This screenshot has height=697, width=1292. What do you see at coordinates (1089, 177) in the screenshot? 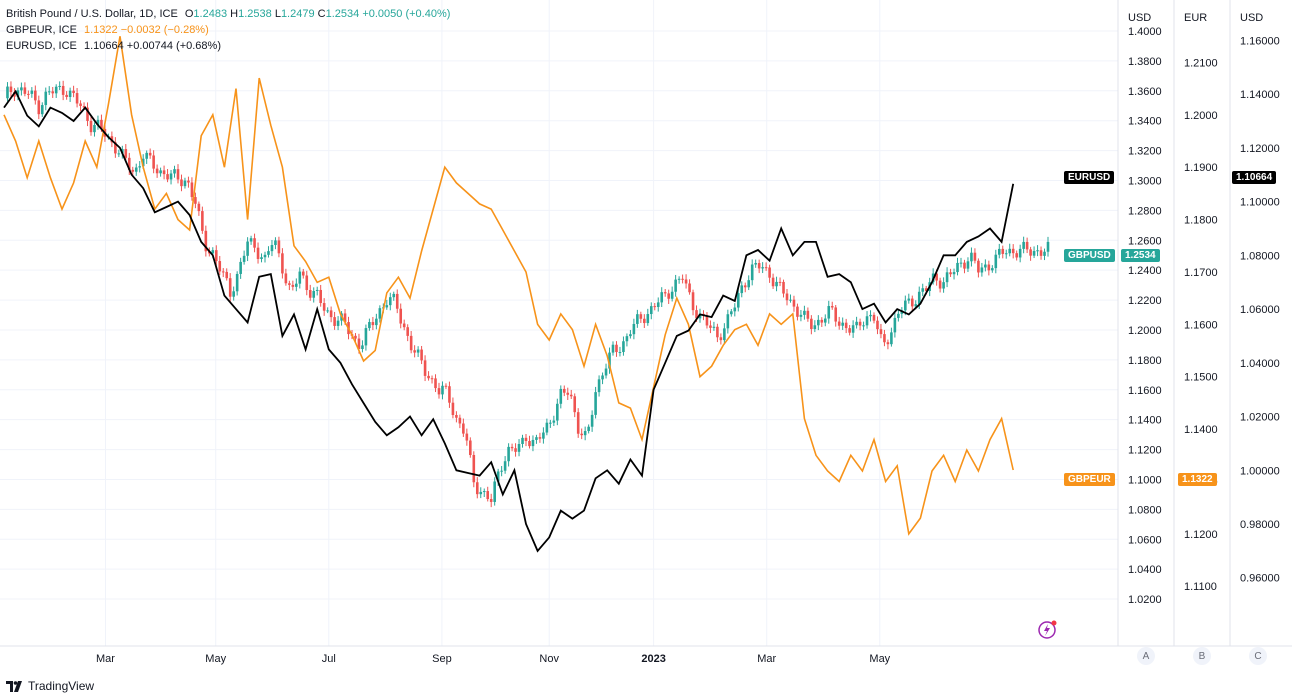
I see `eurusd-label-badge: EURUSD` at bounding box center [1089, 177].